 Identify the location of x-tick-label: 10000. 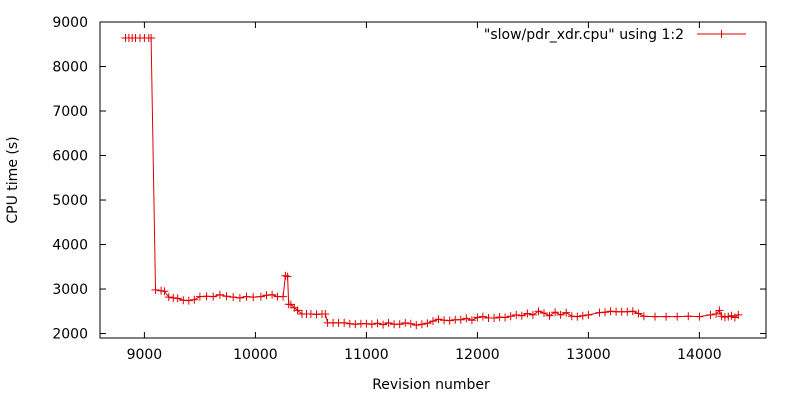
(255, 355).